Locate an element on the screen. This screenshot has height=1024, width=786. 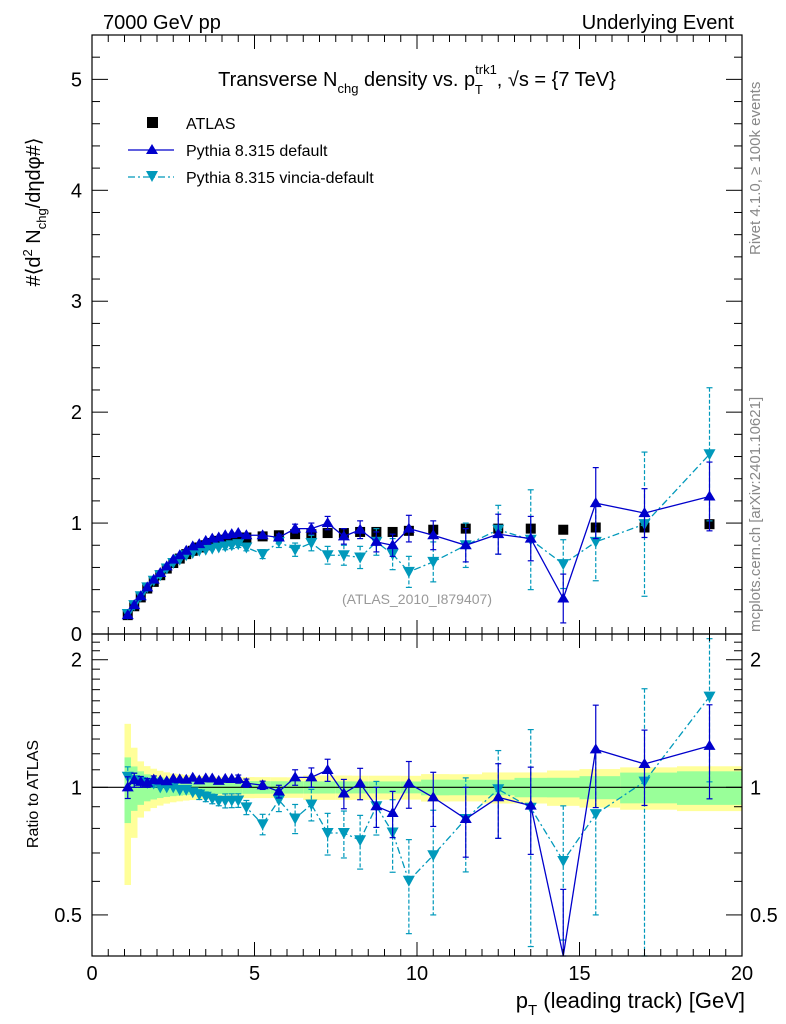
legend-label-vincia: Pythia 8.315 vincia-default is located at coordinates (280, 178).